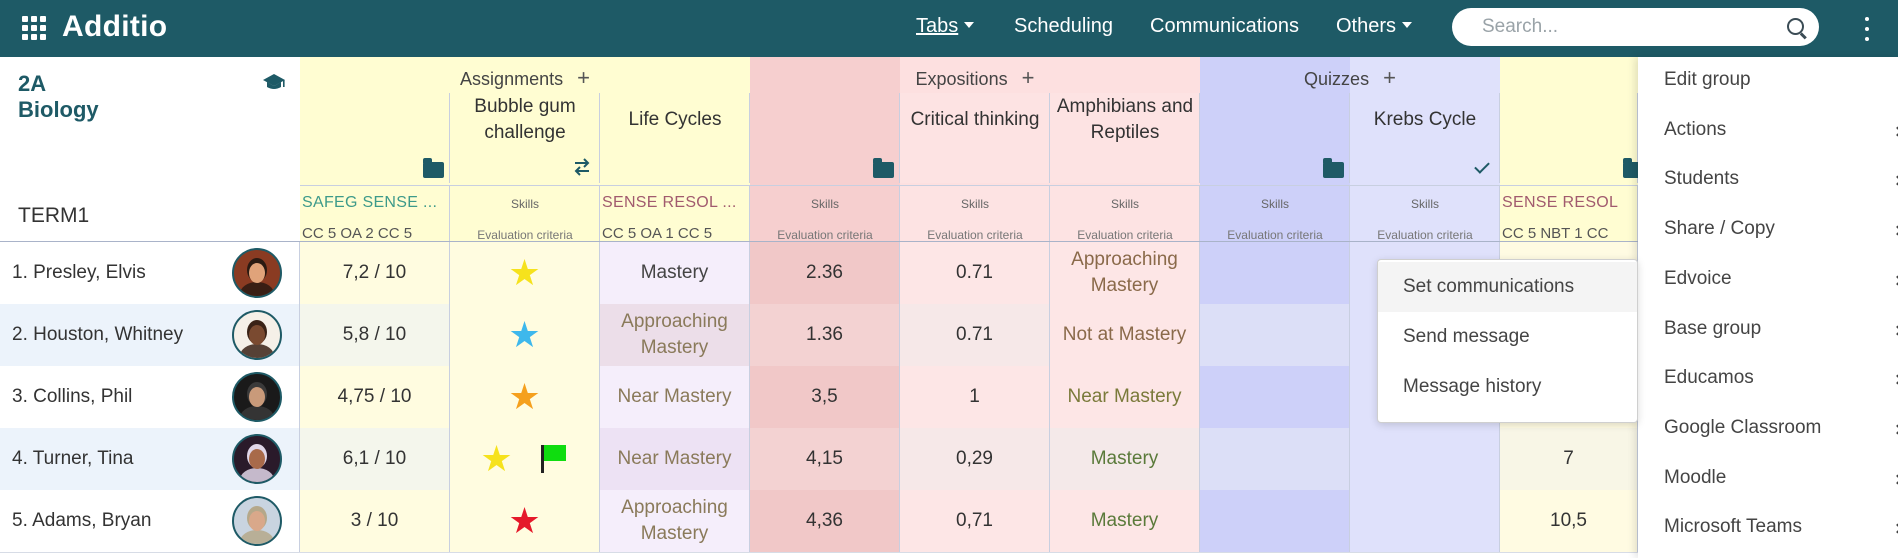  I want to click on group-title: 2A Biology, so click(58, 96).